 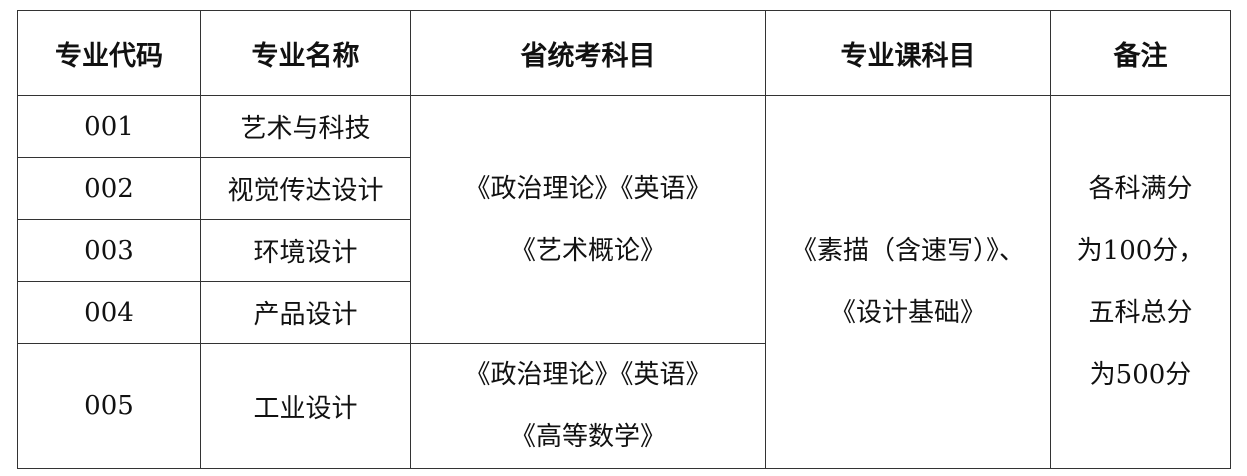 What do you see at coordinates (1140, 251) in the screenshot?
I see `remark-line: 为100分，` at bounding box center [1140, 251].